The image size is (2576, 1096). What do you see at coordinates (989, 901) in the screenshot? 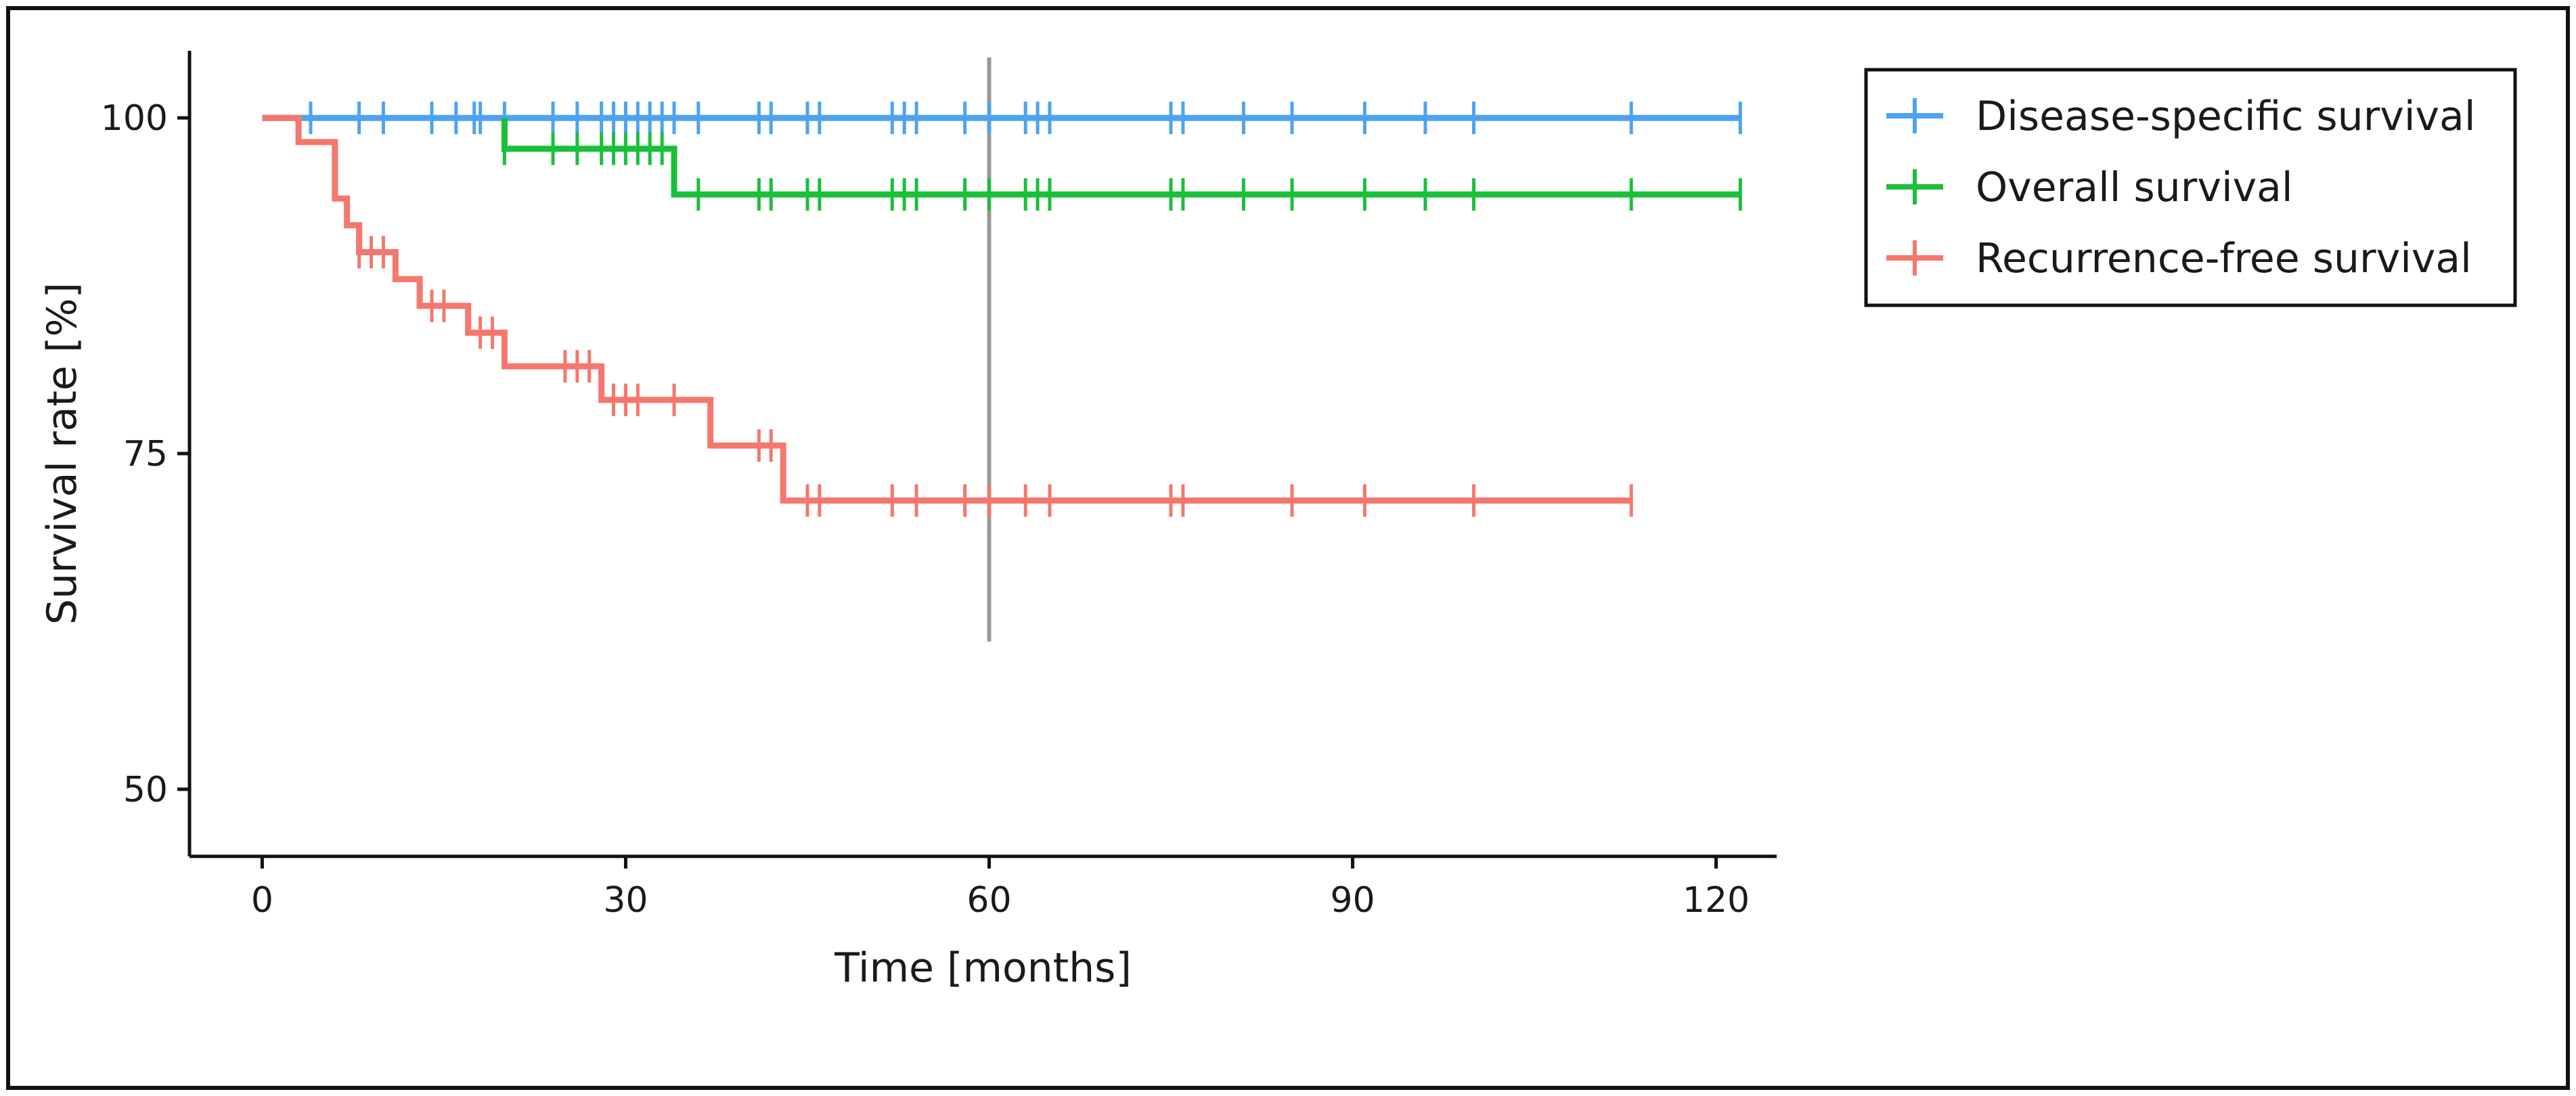
I see `x-tick-label: 60` at bounding box center [989, 901].